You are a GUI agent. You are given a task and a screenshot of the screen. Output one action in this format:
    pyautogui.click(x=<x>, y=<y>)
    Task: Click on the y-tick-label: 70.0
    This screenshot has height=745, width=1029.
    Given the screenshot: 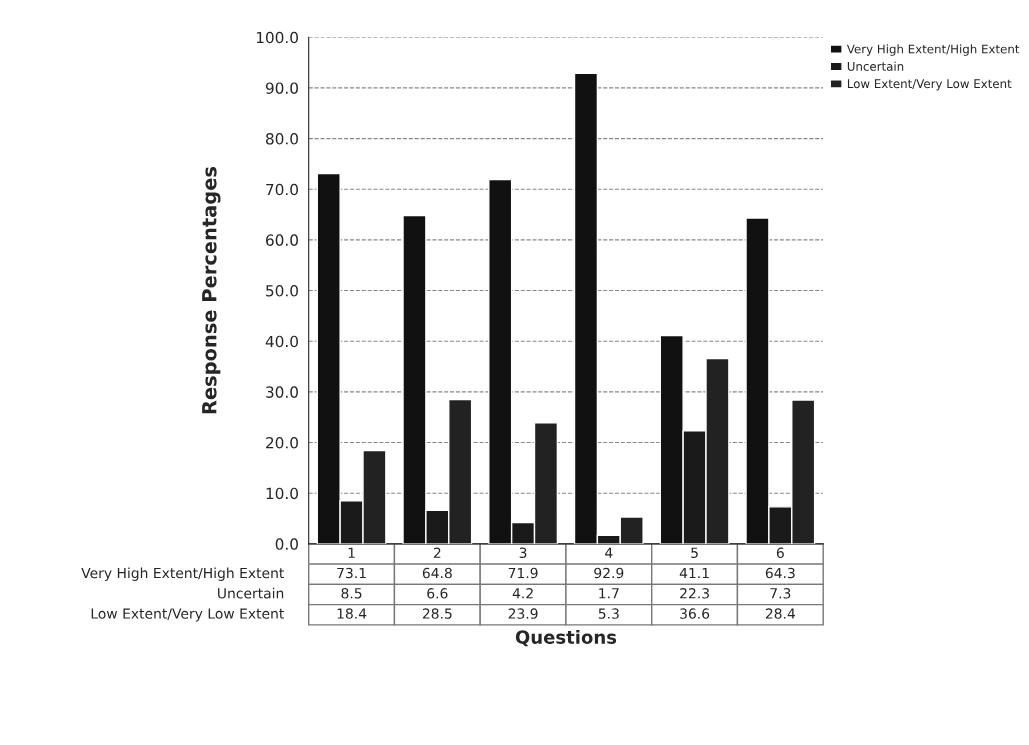 What is the action you would take?
    pyautogui.click(x=282, y=189)
    